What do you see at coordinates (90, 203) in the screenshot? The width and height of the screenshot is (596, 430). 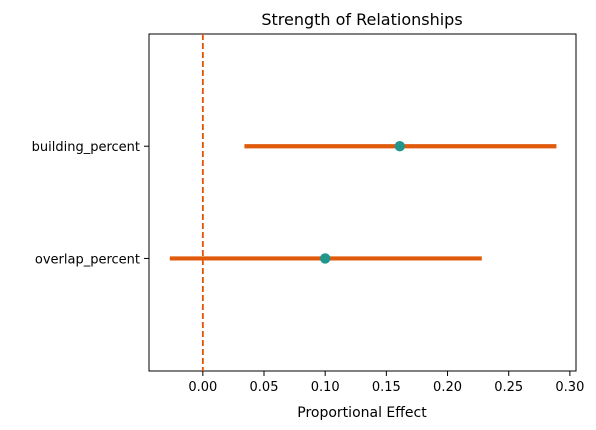 I see `y-axis-ticks: building_percent overlap_percent` at bounding box center [90, 203].